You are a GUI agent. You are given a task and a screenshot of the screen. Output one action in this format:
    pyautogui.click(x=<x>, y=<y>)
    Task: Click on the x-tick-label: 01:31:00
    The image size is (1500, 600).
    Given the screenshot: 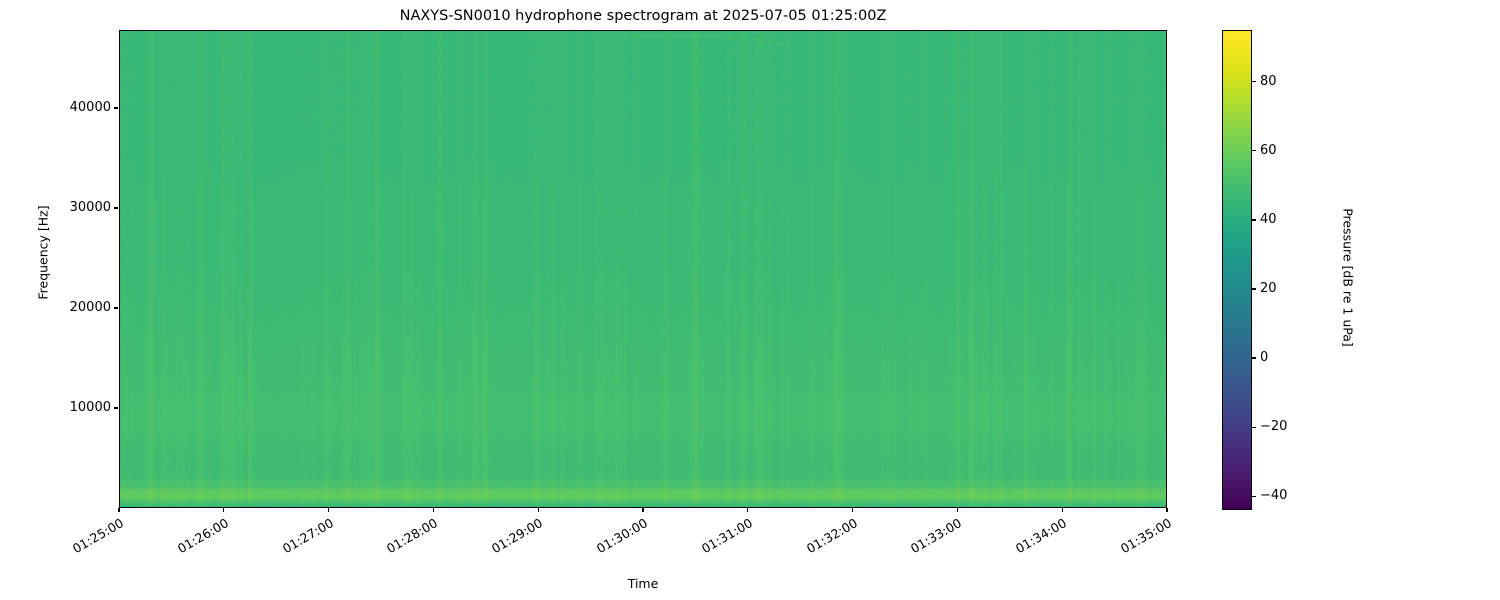 What is the action you would take?
    pyautogui.click(x=726, y=536)
    